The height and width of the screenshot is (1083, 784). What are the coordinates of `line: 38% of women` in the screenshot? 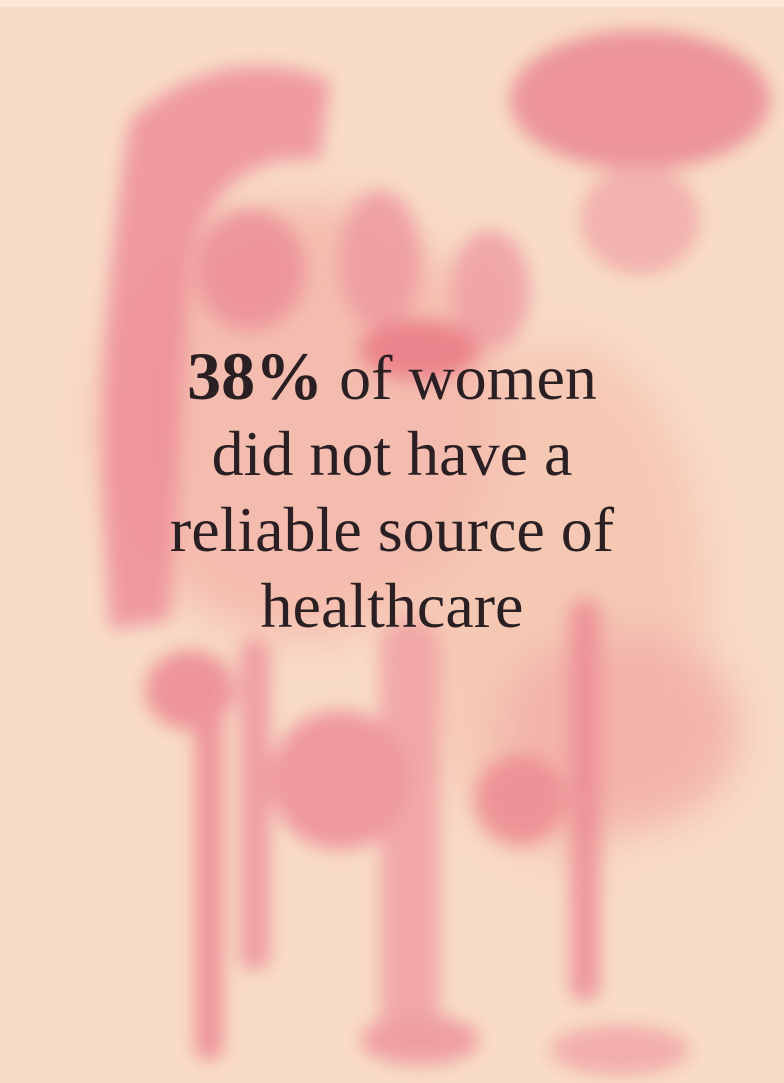 It's located at (392, 377).